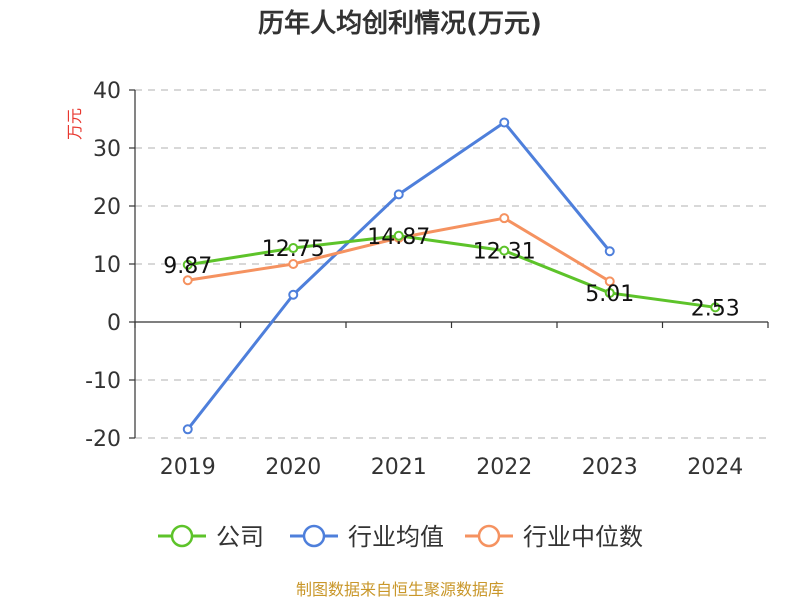 The width and height of the screenshot is (800, 600). What do you see at coordinates (211, 537) in the screenshot?
I see `legend-item-1: 公司` at bounding box center [211, 537].